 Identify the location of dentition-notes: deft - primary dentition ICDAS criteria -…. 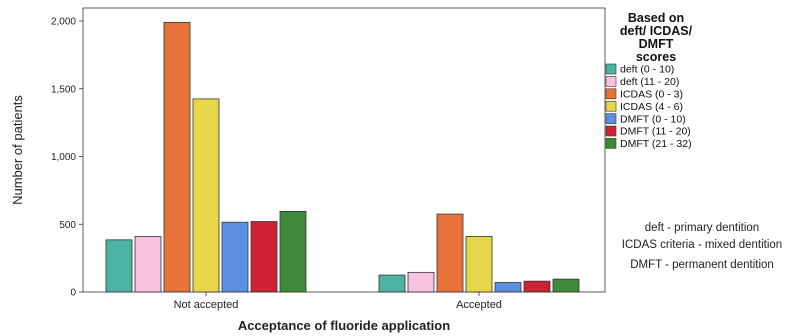
(702, 246).